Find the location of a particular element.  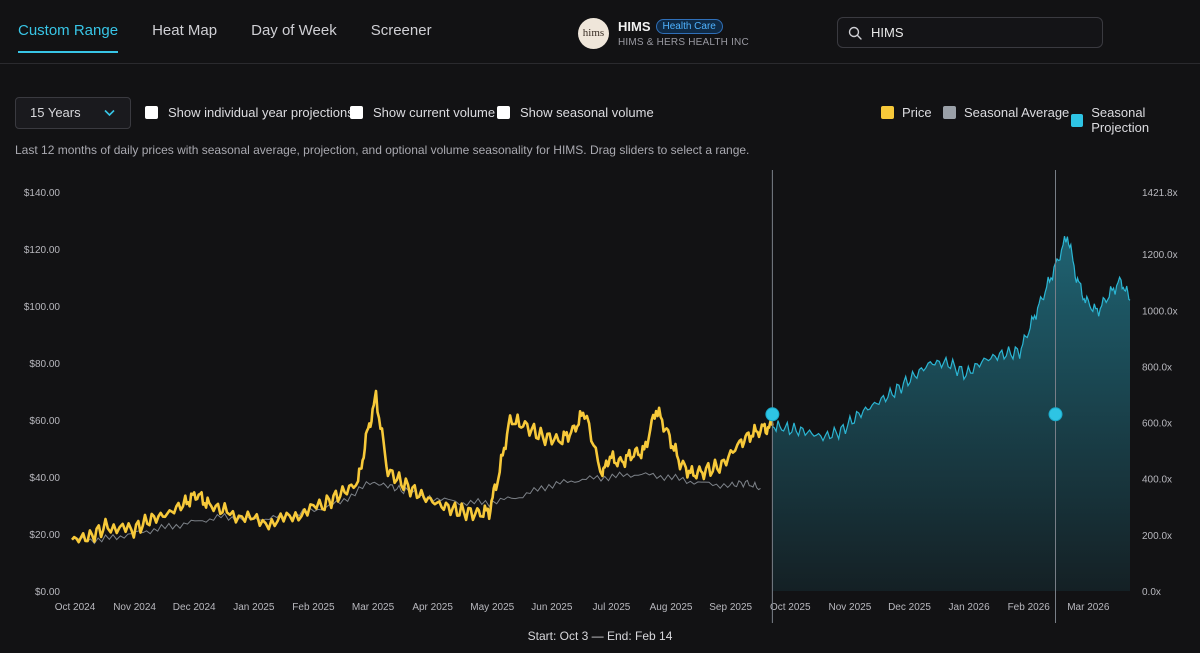

y-right-tick-label: 800.0x is located at coordinates (1157, 367).